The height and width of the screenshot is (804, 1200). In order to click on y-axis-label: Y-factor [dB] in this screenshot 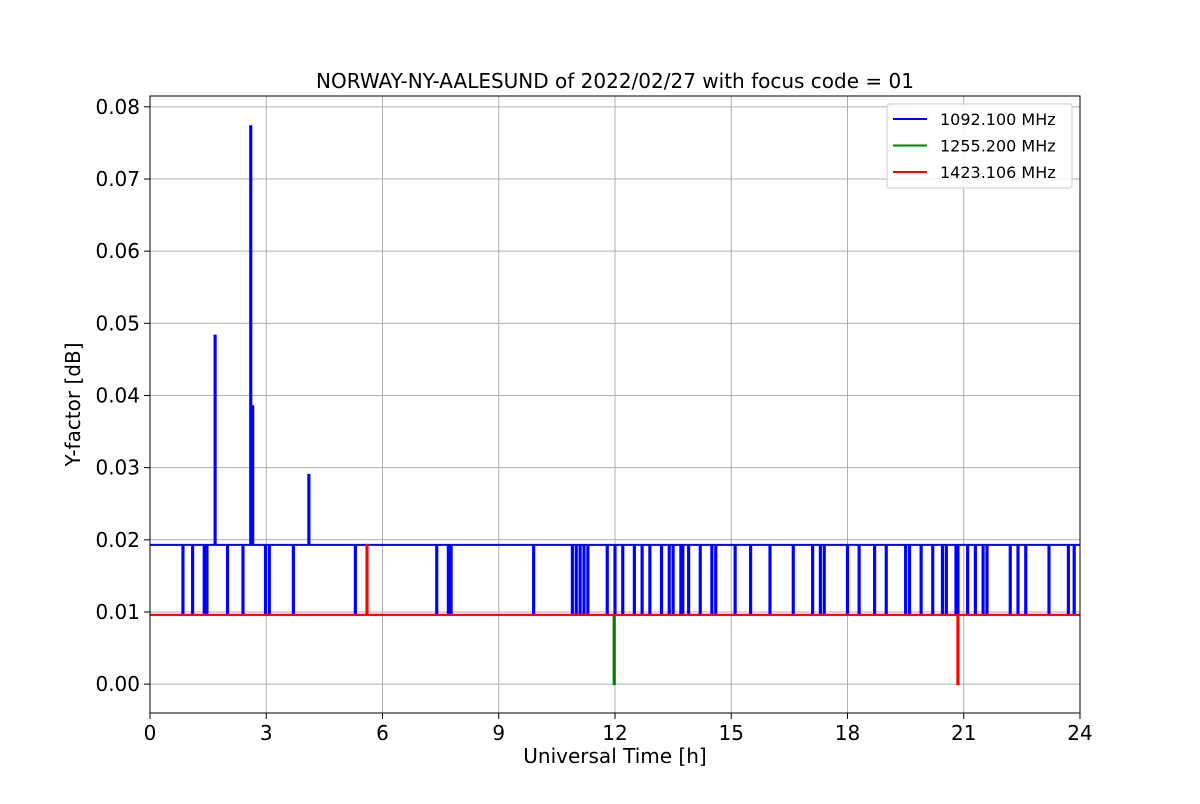, I will do `click(73, 404)`.